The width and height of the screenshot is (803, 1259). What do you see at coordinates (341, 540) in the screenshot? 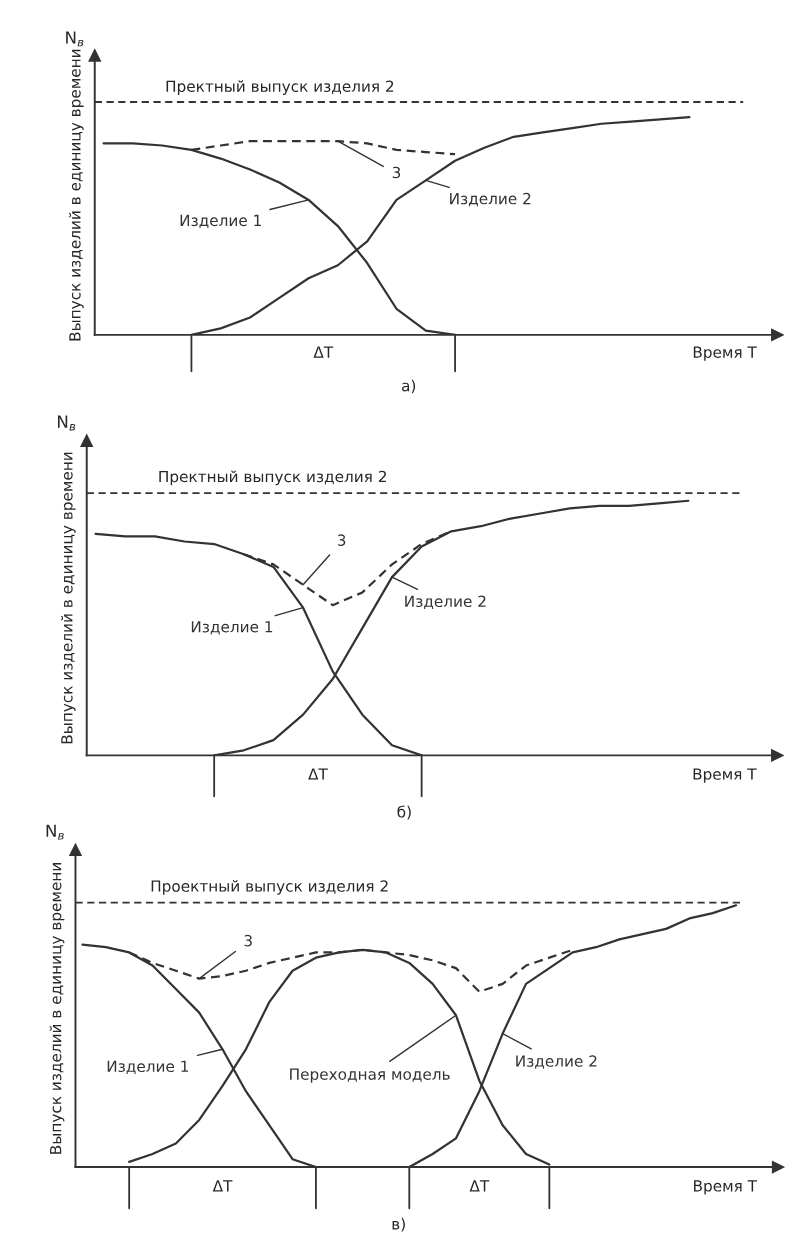
I see `text: 3` at bounding box center [341, 540].